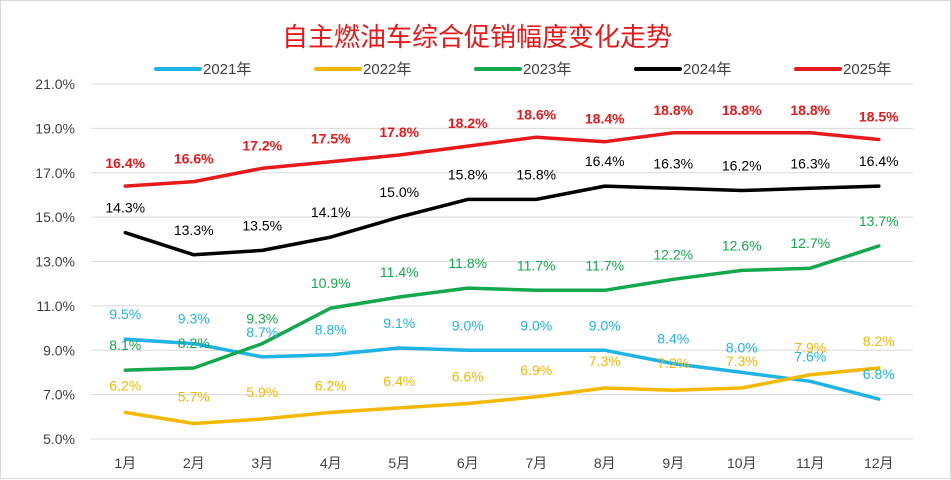 The image size is (951, 480). Describe the element at coordinates (742, 245) in the screenshot. I see `data-label: 12.6%` at that location.